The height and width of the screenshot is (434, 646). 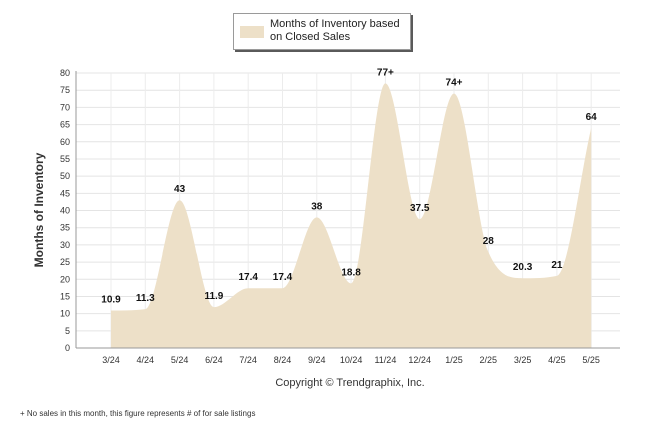 I want to click on y-tick-label: 45, so click(x=65, y=193).